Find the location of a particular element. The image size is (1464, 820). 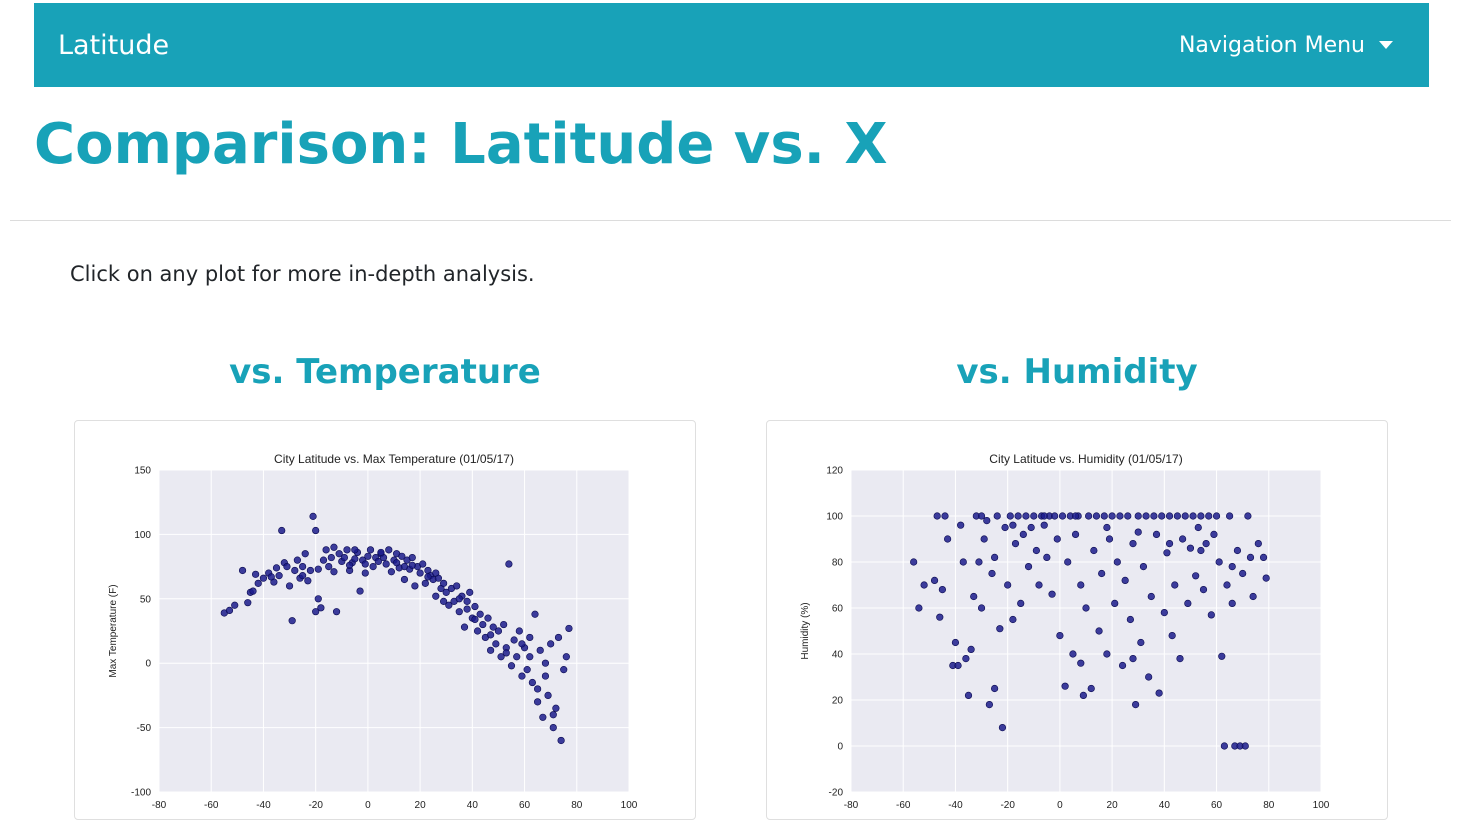

plot-area is located at coordinates (1086, 631).